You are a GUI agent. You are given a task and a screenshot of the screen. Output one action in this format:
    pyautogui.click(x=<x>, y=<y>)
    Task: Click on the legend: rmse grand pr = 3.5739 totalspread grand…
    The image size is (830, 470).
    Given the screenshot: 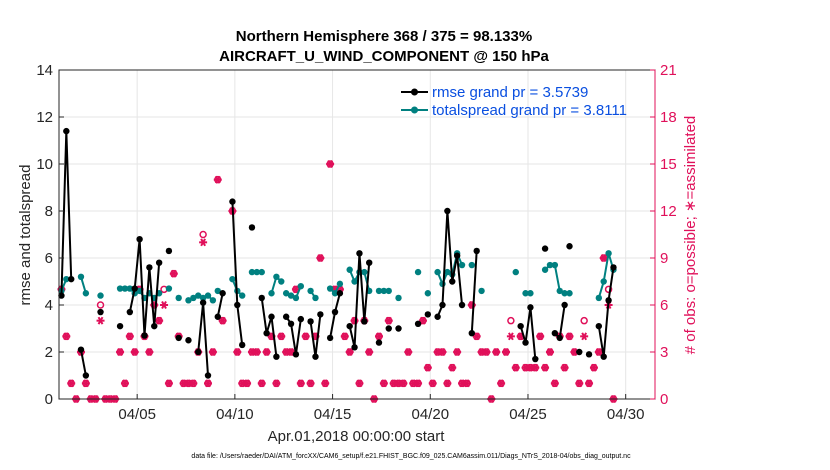 What is the action you would take?
    pyautogui.click(x=514, y=101)
    